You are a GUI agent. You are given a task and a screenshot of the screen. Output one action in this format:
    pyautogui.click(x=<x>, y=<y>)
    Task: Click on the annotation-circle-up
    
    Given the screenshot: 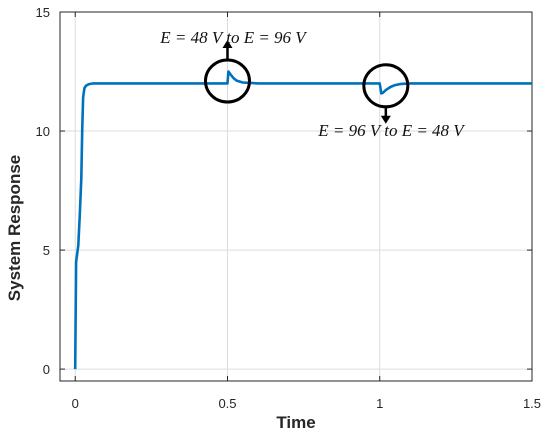 What is the action you would take?
    pyautogui.click(x=227, y=81)
    